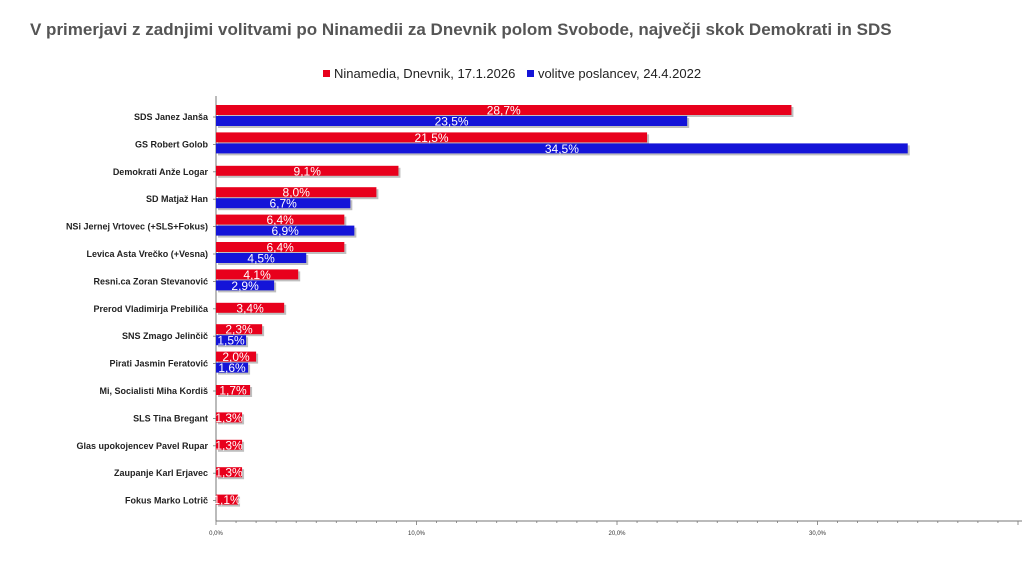 Image resolution: width=1024 pixels, height=581 pixels. Describe the element at coordinates (326, 74) in the screenshot. I see `legend-swatch-ninamedia` at that location.